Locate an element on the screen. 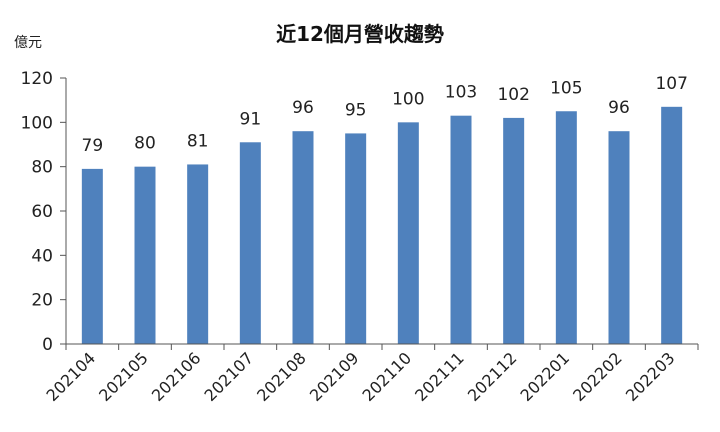 The width and height of the screenshot is (720, 432). y-tick-label: 60 is located at coordinates (42, 212).